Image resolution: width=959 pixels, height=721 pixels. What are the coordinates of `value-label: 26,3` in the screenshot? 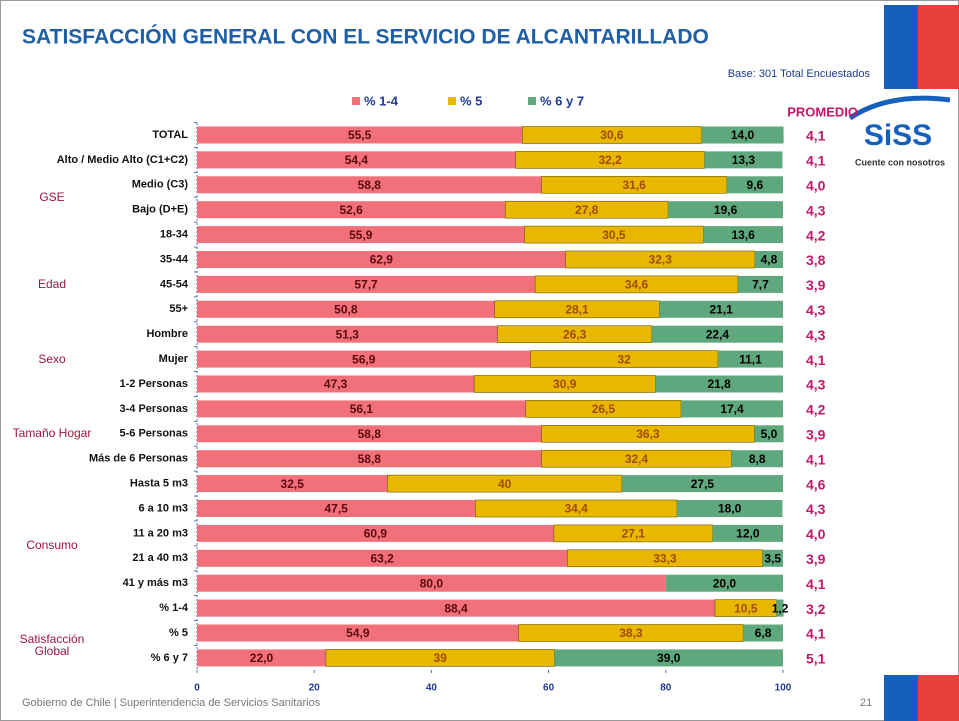 It's located at (575, 334).